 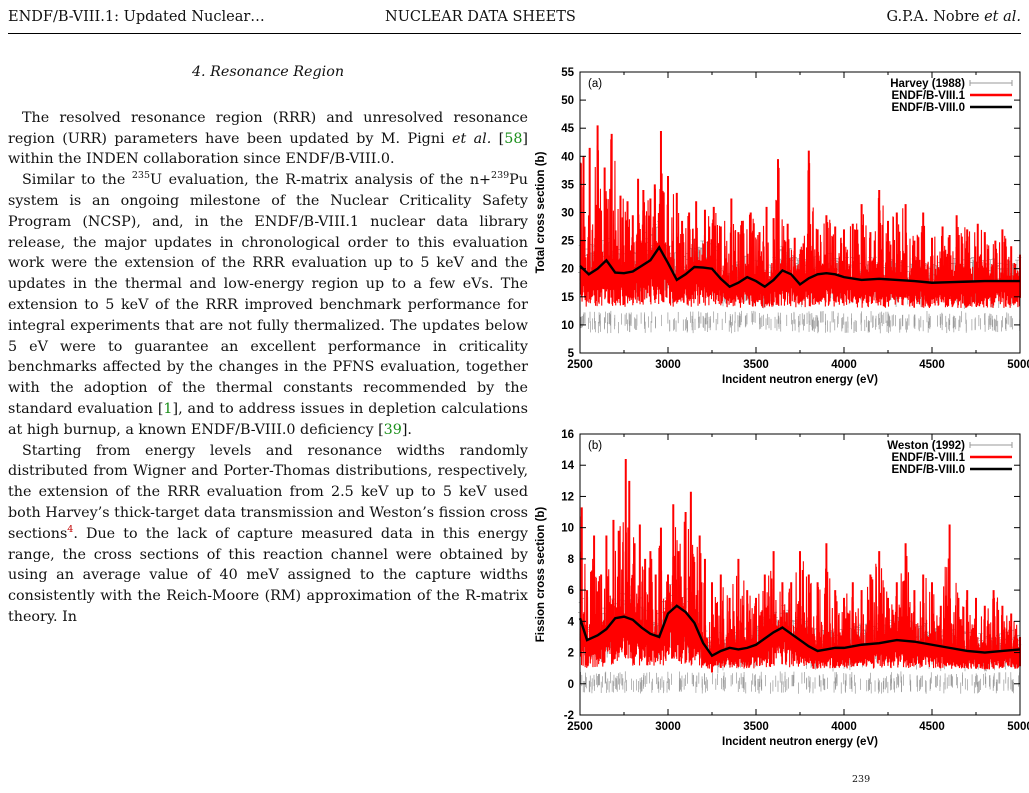 I want to click on y-tick-label: 14, so click(x=567, y=466).